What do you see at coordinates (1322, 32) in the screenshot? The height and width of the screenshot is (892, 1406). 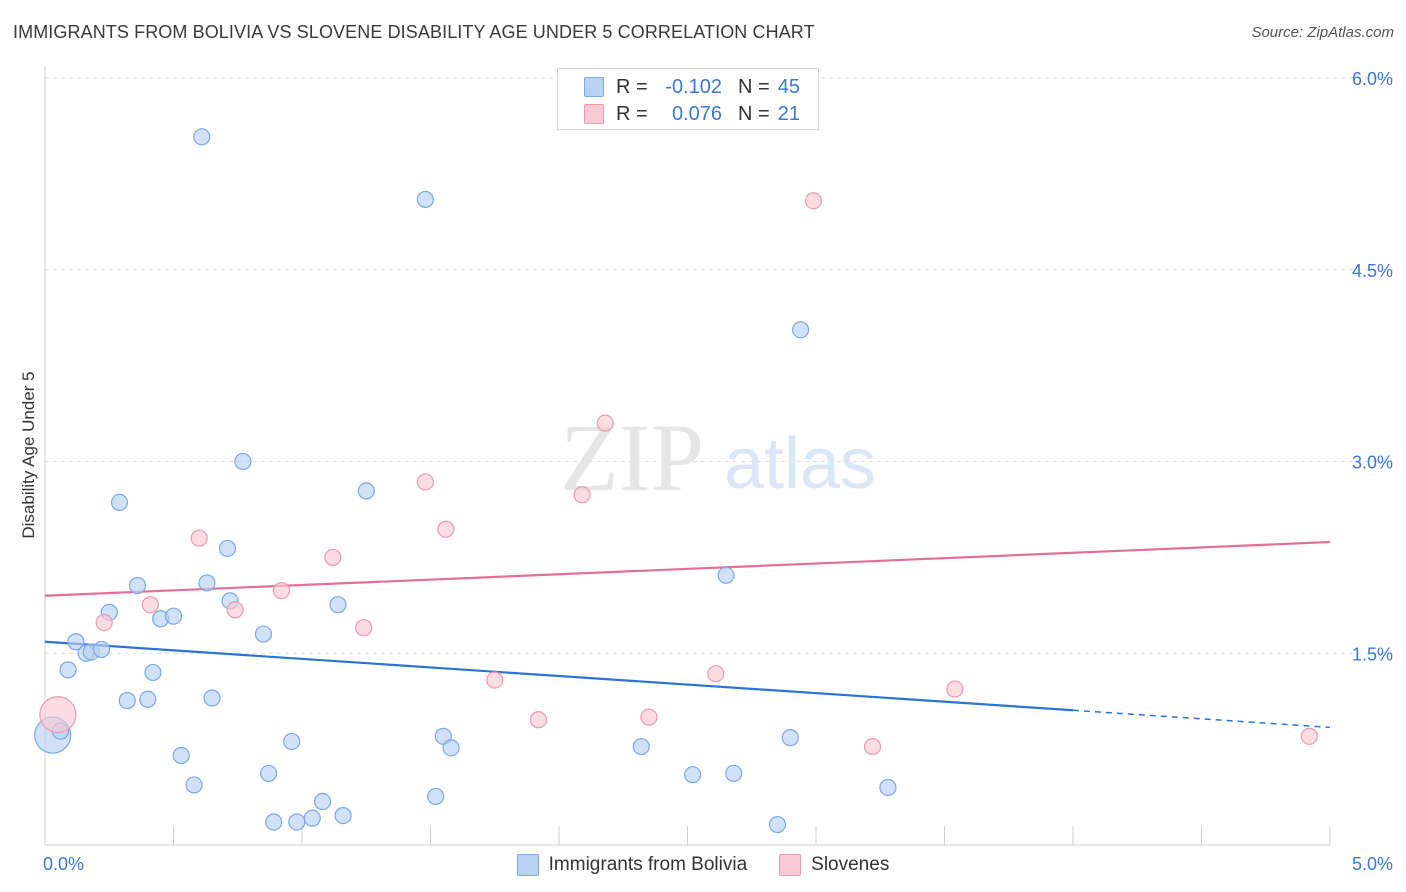 I see `source-credit: Source: ZipAtlas.com` at bounding box center [1322, 32].